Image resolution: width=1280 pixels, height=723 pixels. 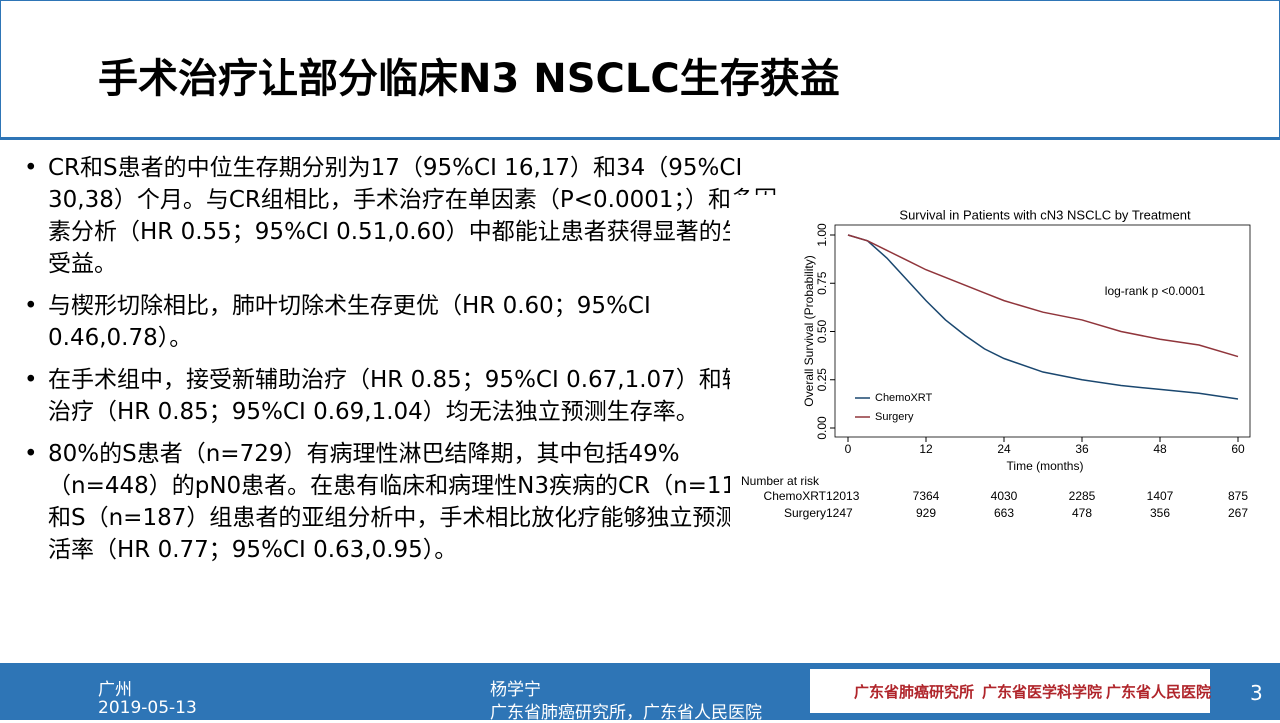 What do you see at coordinates (926, 449) in the screenshot?
I see `x-tick-label: 12` at bounding box center [926, 449].